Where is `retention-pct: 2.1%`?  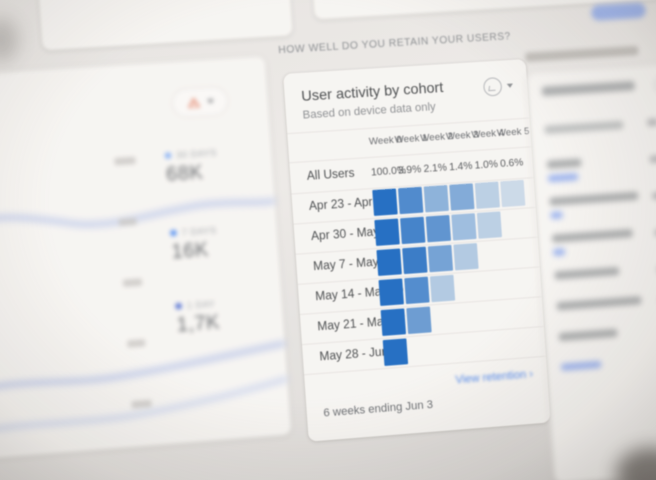 retention-pct: 2.1% is located at coordinates (435, 169).